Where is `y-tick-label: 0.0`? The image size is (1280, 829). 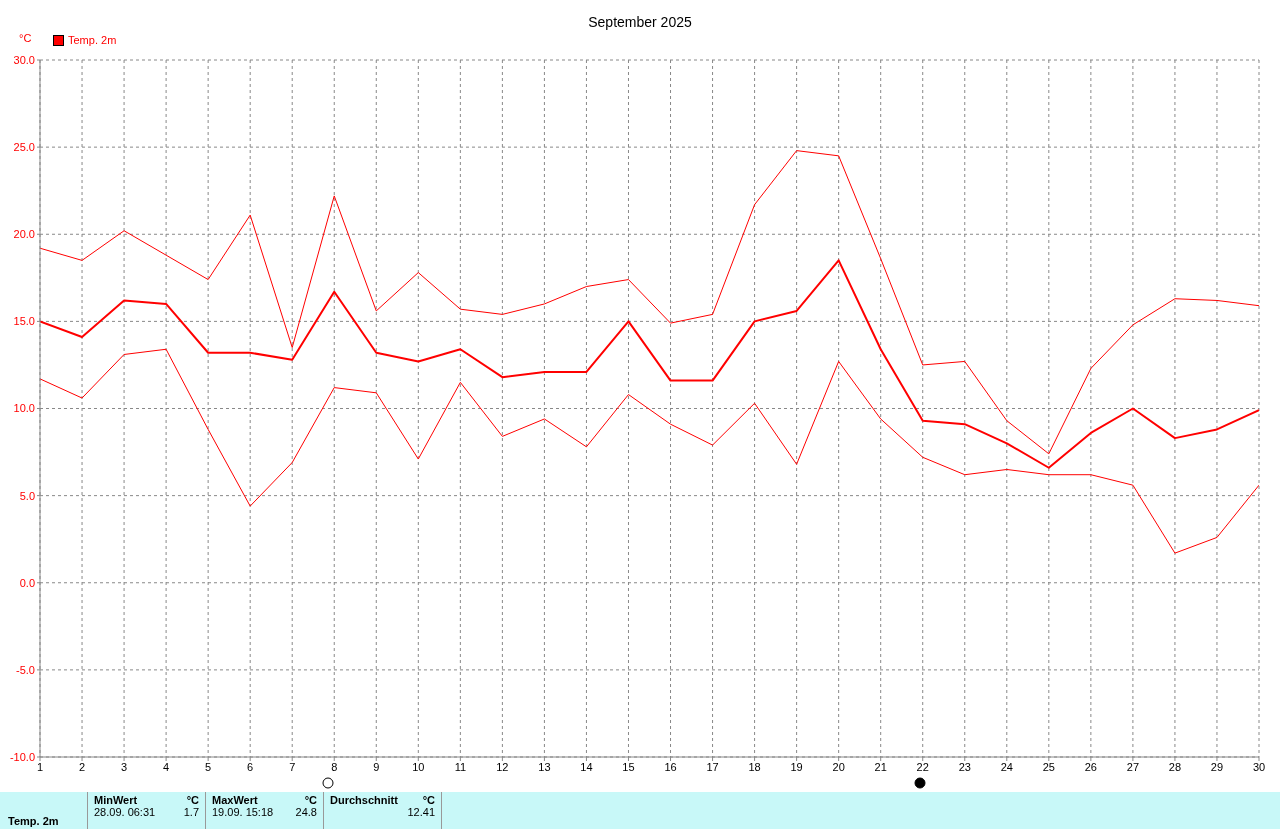 y-tick-label: 0.0 is located at coordinates (27, 582).